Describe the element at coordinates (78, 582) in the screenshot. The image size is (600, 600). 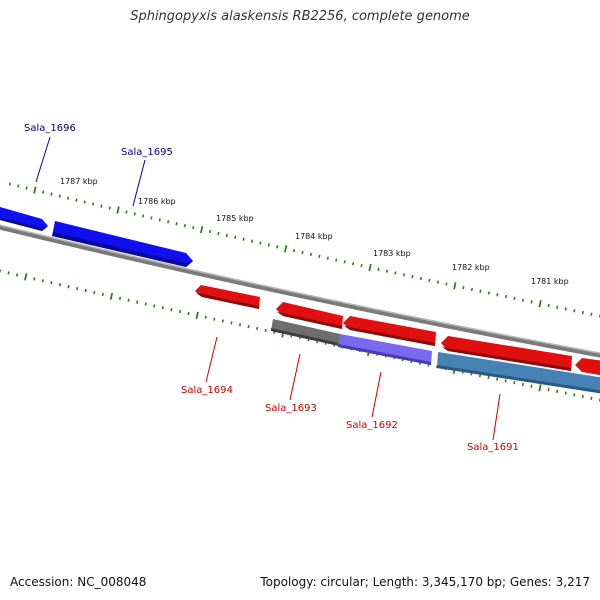
I see `accession-text: Accession: NC_008048` at that location.